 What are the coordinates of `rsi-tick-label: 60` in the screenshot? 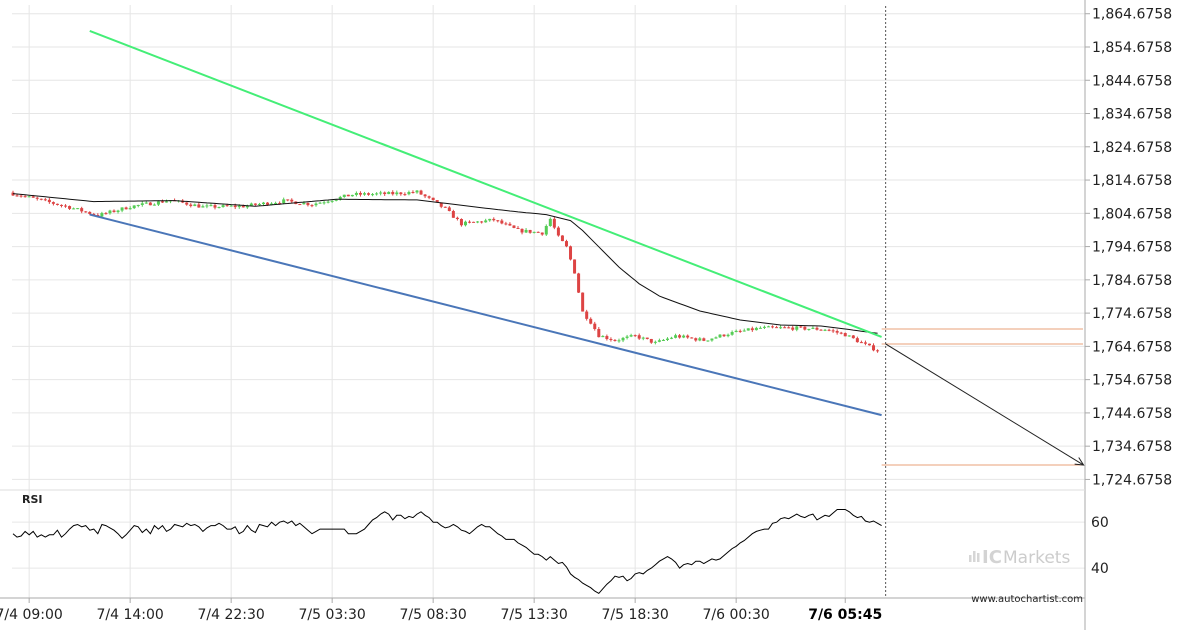 It's located at (1100, 523).